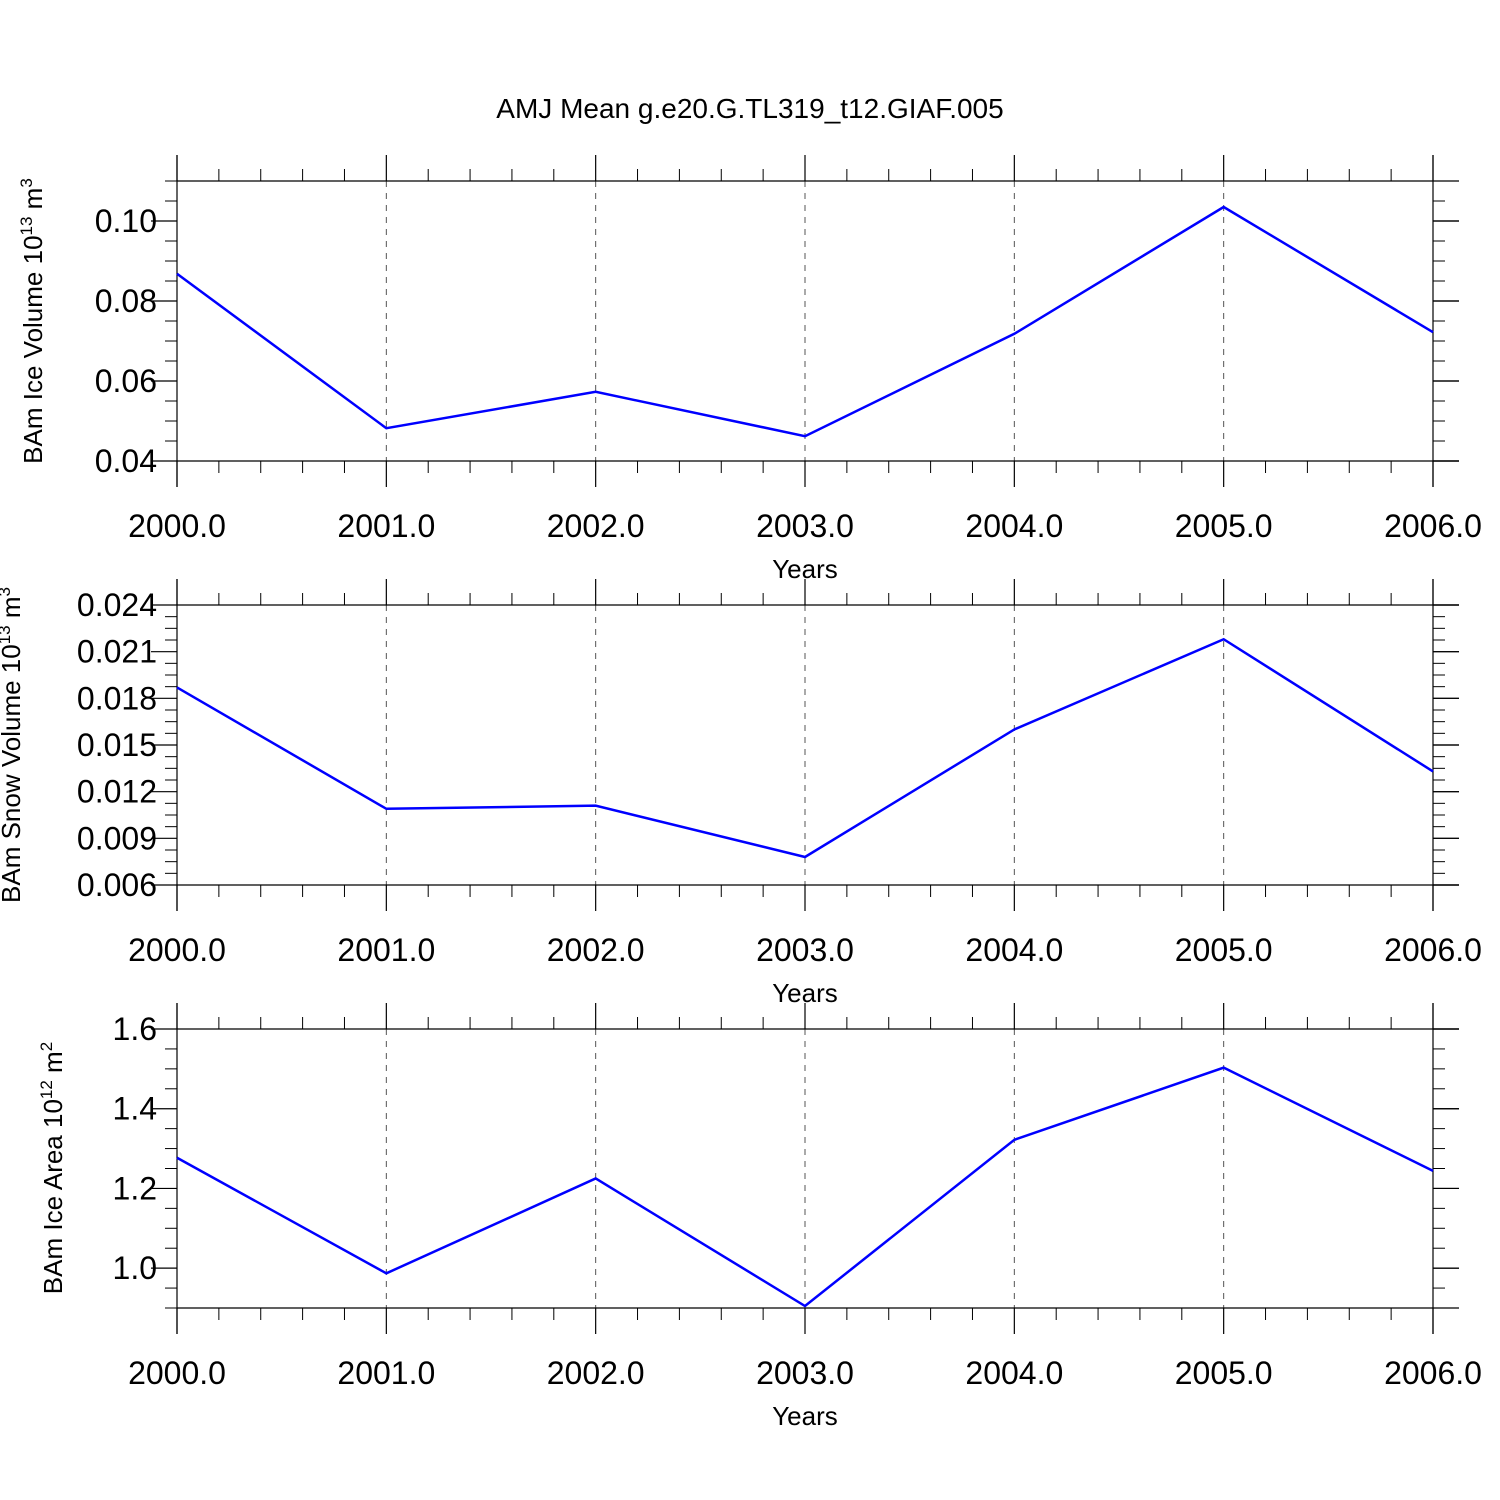 This screenshot has height=1500, width=1500. Describe the element at coordinates (117, 792) in the screenshot. I see `y-tick-label: 0.012` at that location.